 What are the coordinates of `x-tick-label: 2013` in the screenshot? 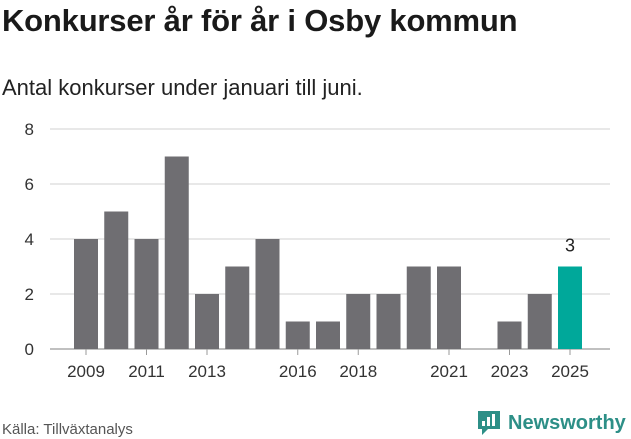 It's located at (207, 371).